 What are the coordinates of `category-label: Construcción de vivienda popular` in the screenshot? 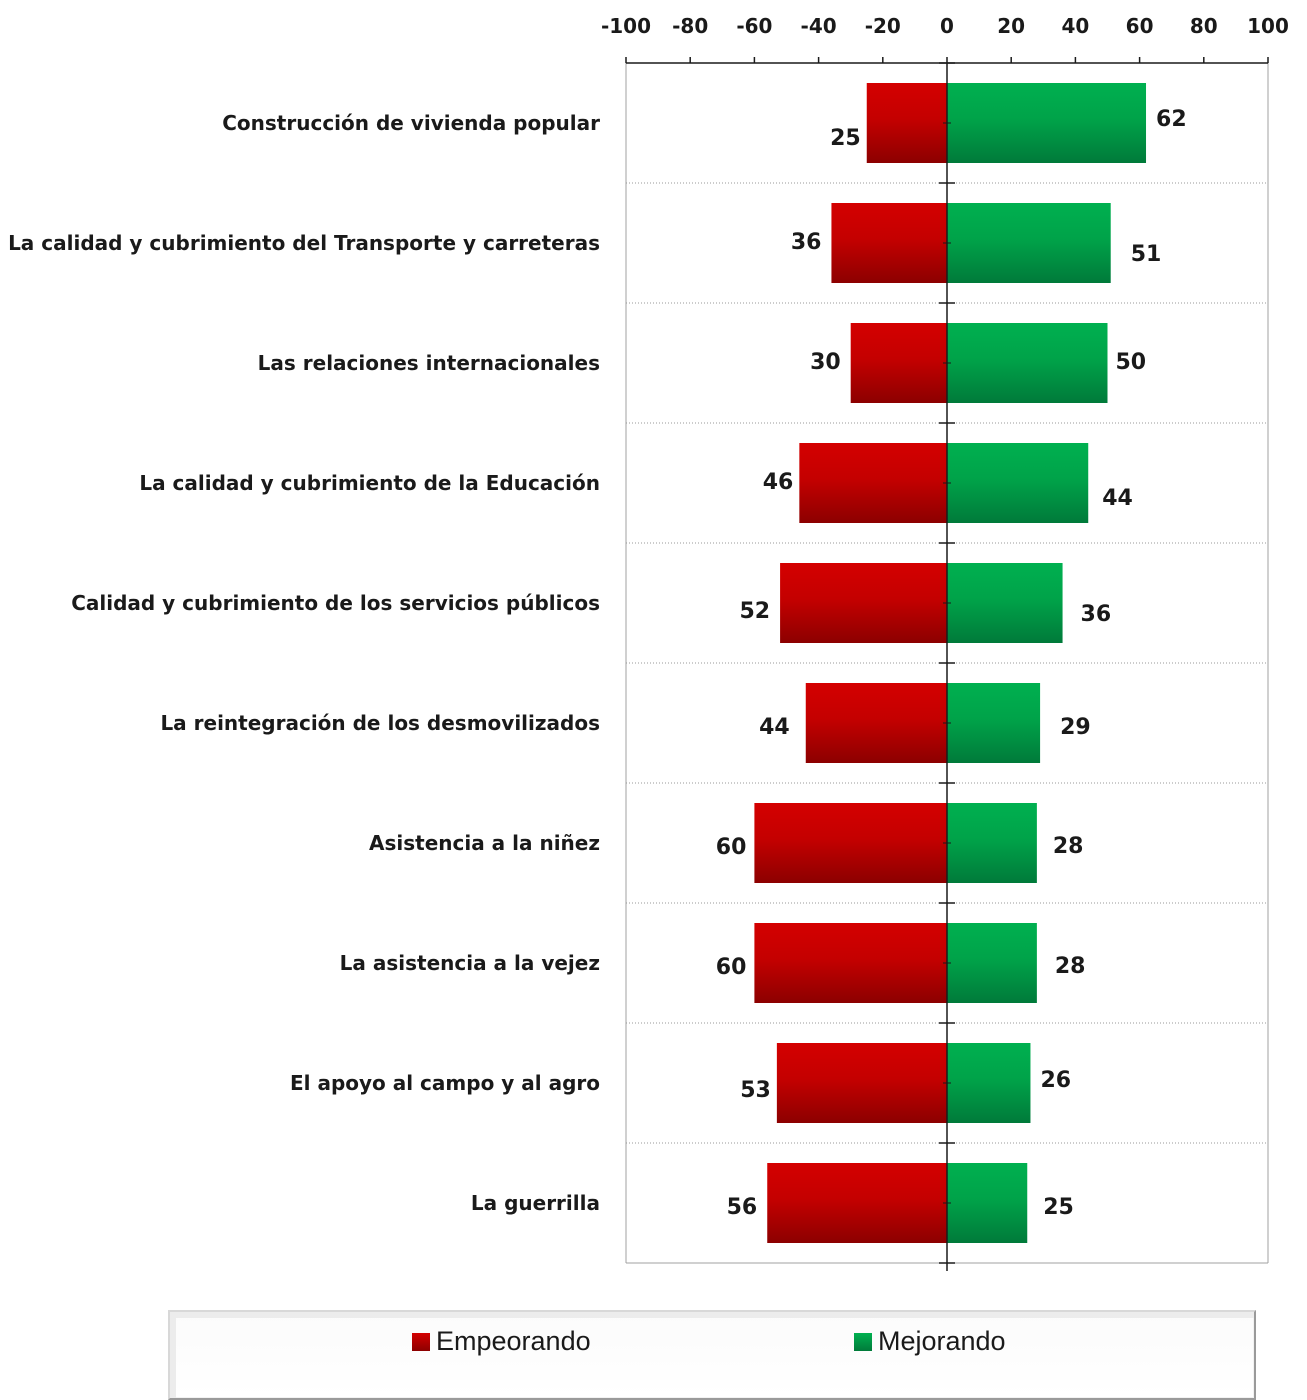 It's located at (411, 123).